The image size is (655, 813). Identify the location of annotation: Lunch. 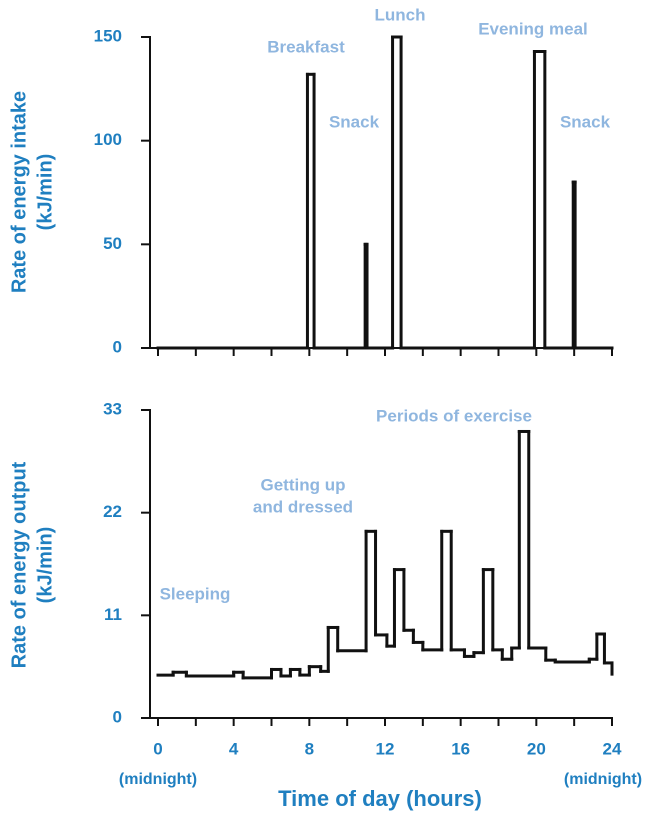
(400, 14).